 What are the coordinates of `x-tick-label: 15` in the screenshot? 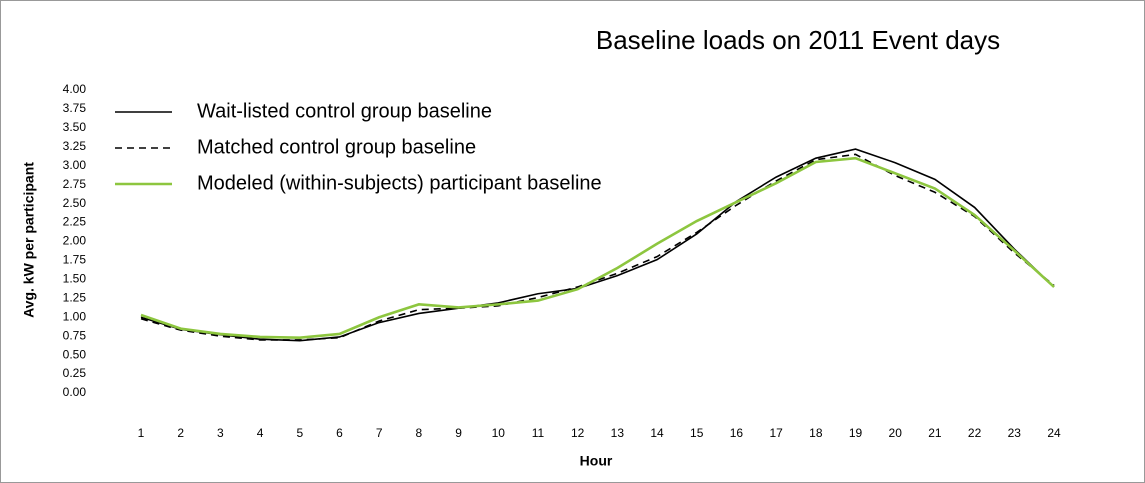 It's located at (697, 433).